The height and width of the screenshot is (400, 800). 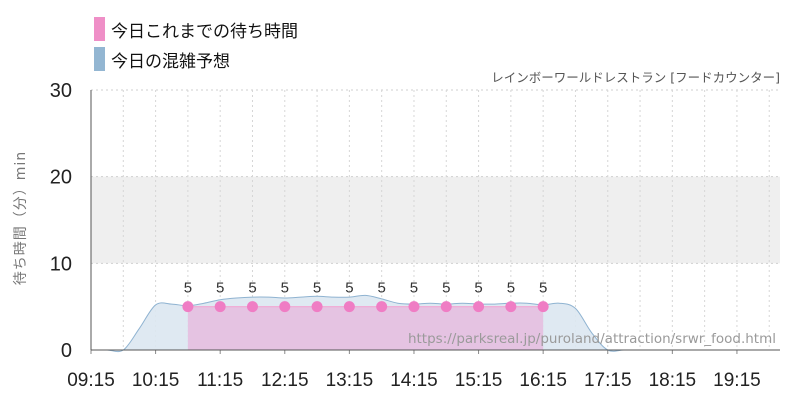 I want to click on legend-item-forecast: 今日の混雑予想, so click(x=196, y=59).